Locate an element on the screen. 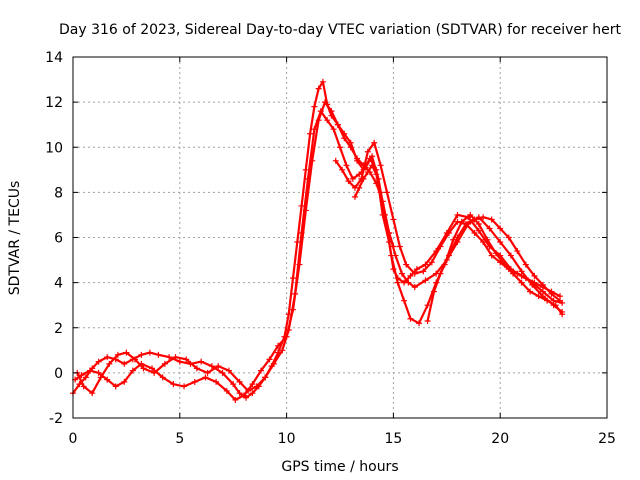  y-tick-label: 12 is located at coordinates (54, 103).